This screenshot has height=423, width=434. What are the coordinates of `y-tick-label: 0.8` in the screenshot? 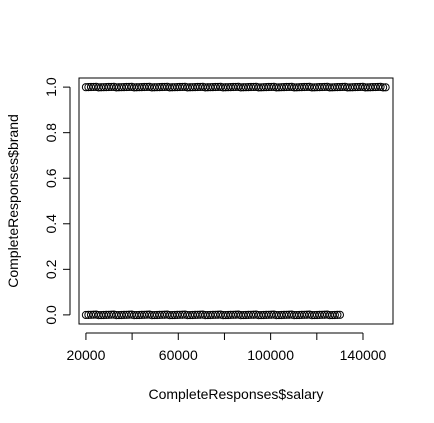 It's located at (51, 133).